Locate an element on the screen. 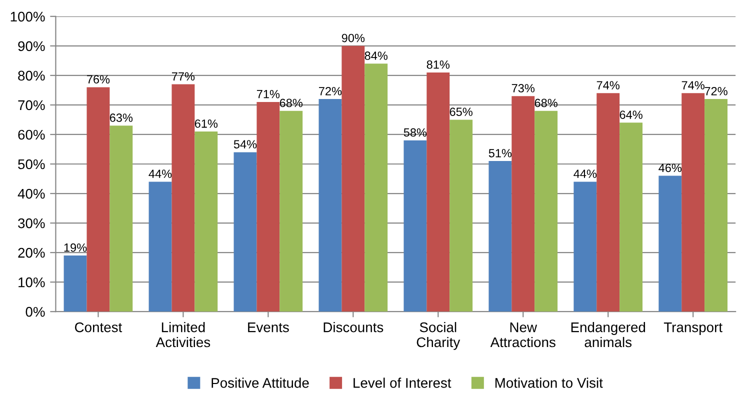 Image resolution: width=743 pixels, height=410 pixels. data-label: 76% is located at coordinates (98, 79).